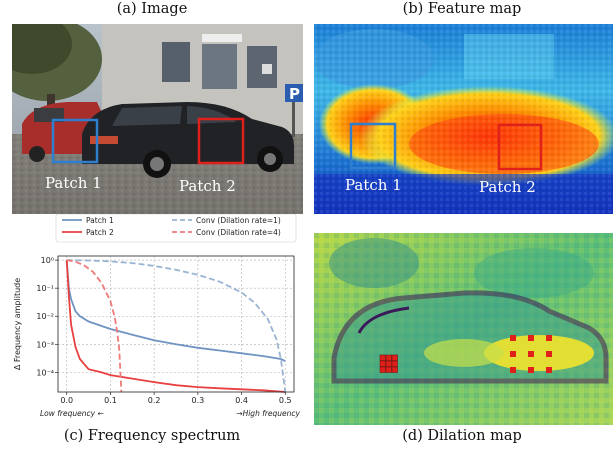  I want to click on x-tick-label: 0.1, so click(110, 400).